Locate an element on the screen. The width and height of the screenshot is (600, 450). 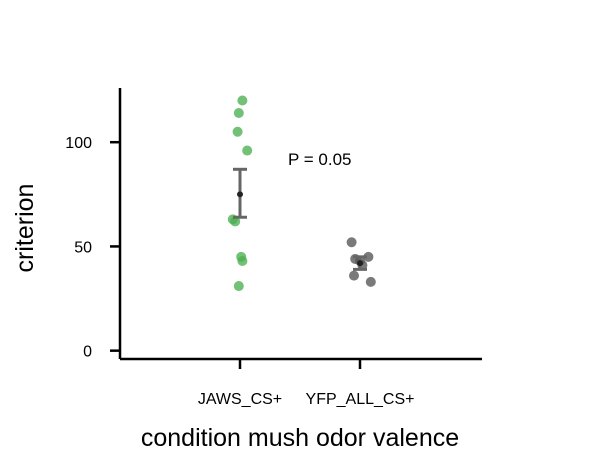
y-tick-label: 0 is located at coordinates (87, 352).